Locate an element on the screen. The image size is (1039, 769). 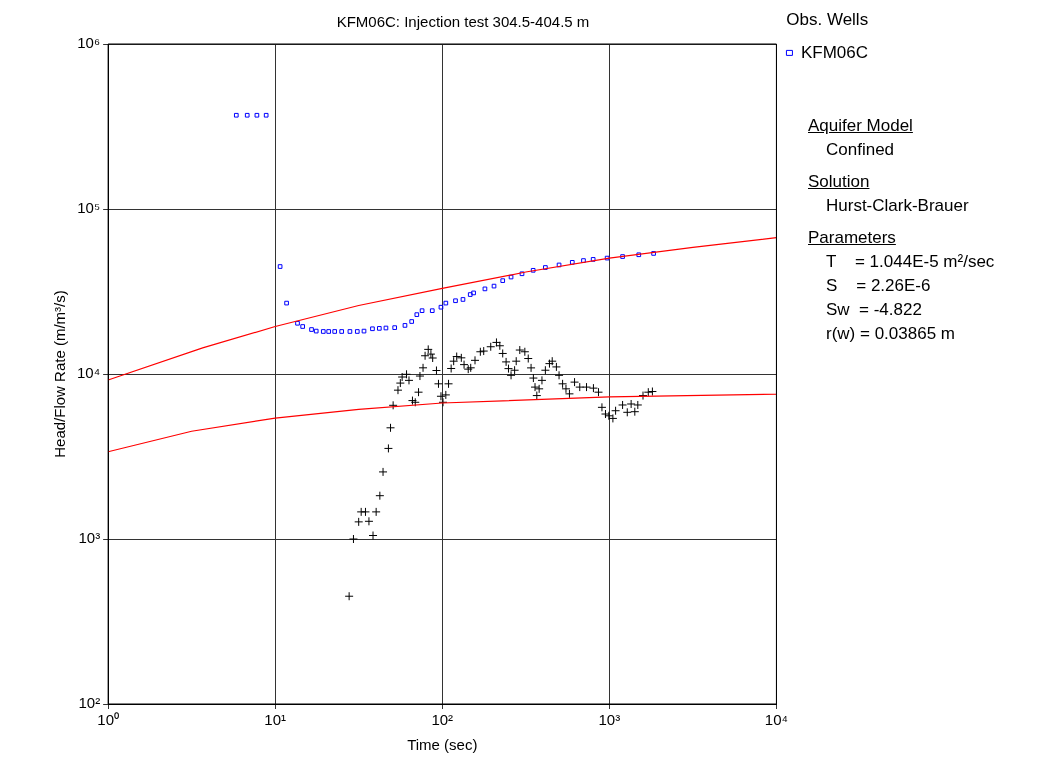
x-tick-label: 10³ is located at coordinates (609, 720).